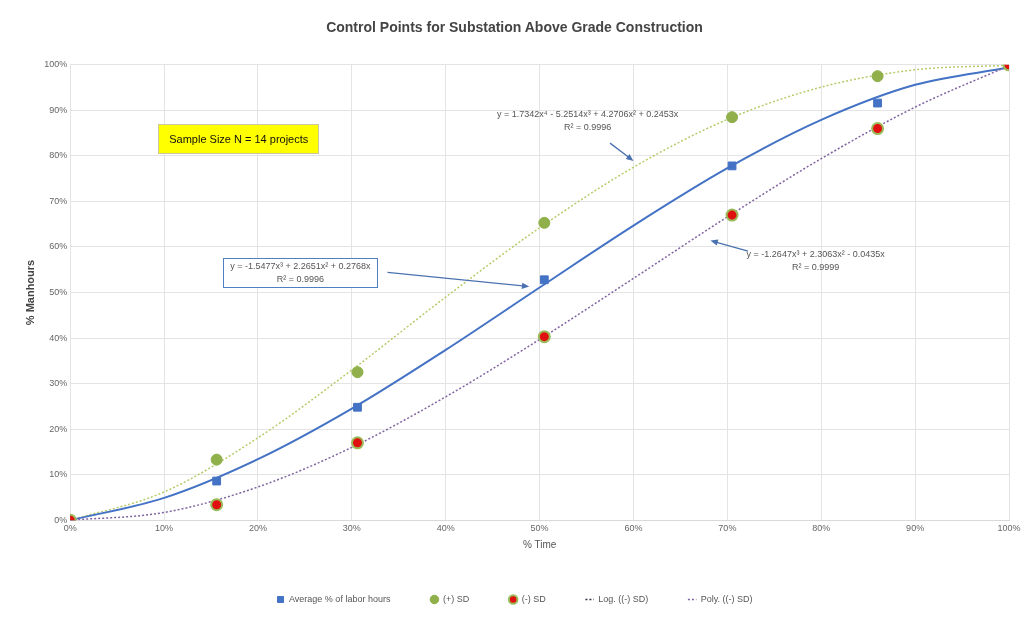 This screenshot has width=1034, height=619. Describe the element at coordinates (56, 64) in the screenshot. I see `y-tick-label: 100%` at that location.